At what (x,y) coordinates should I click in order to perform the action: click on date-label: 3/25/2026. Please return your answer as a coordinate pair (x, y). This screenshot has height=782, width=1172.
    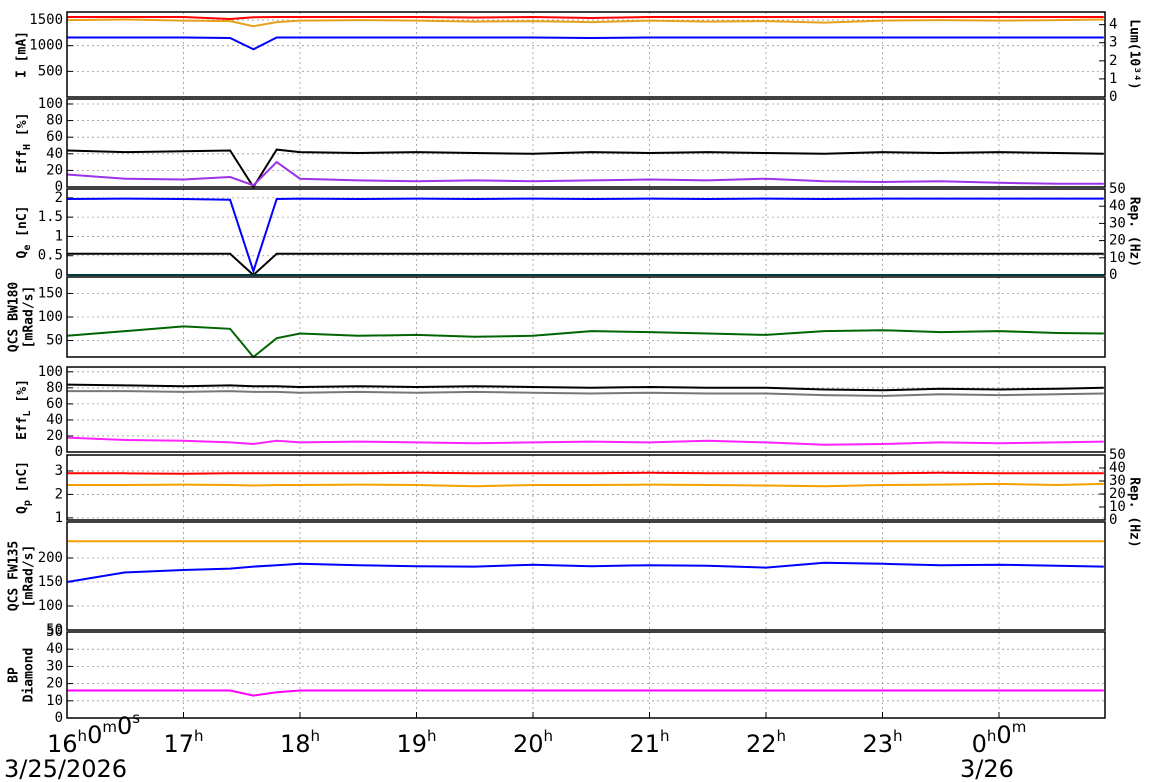
    Looking at the image, I should click on (65, 768).